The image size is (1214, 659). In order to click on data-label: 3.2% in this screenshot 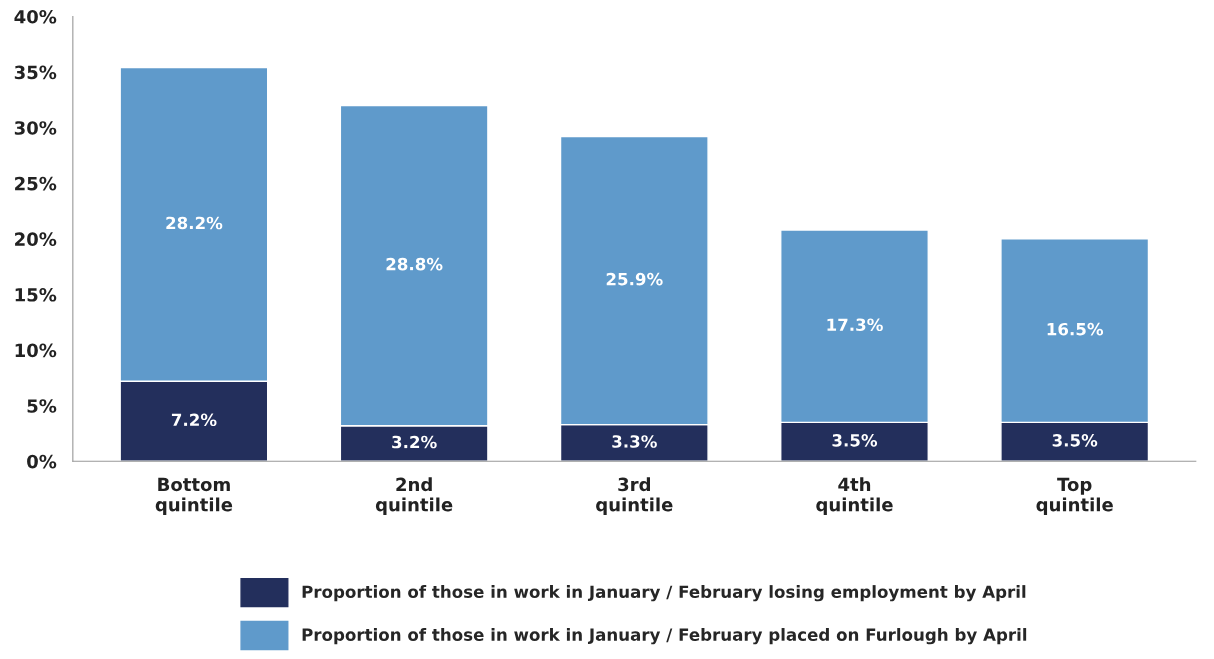, I will do `click(414, 442)`.